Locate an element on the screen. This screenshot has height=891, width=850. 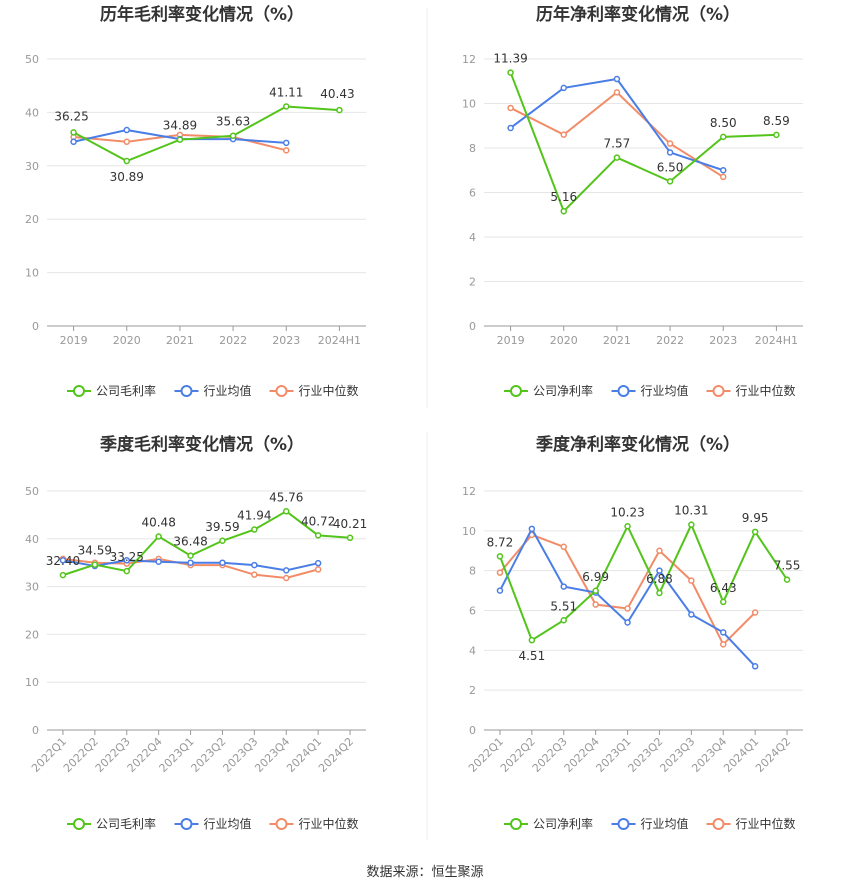
data-label: 40.48 is located at coordinates (158, 523).